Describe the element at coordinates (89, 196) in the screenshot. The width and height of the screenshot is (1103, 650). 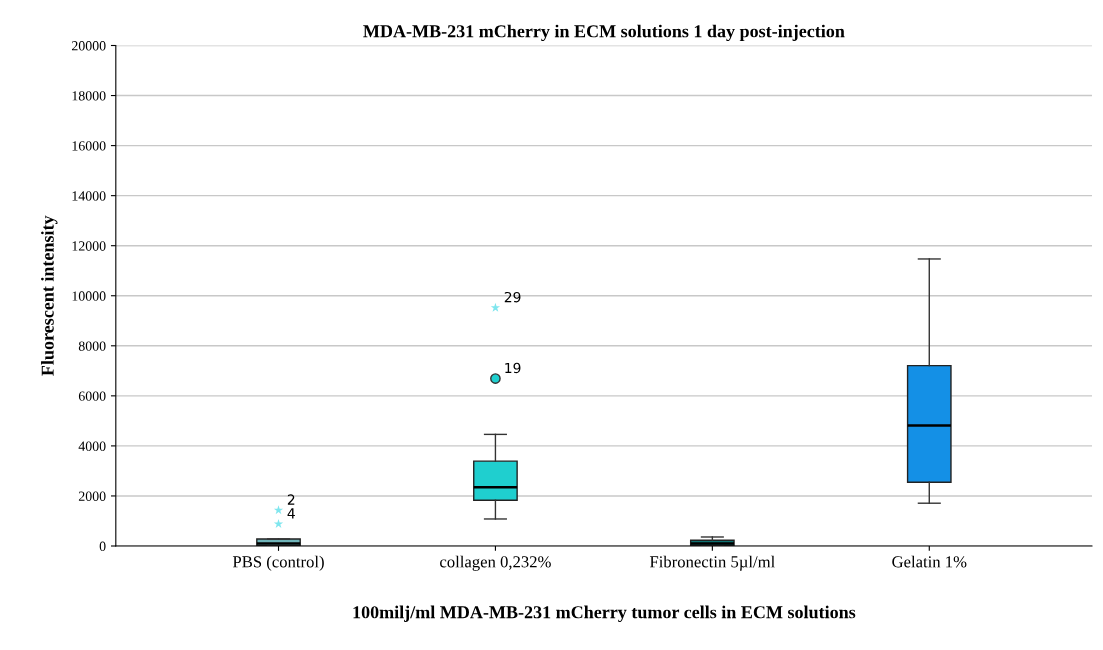
I see `y-tick-label: 14000` at that location.